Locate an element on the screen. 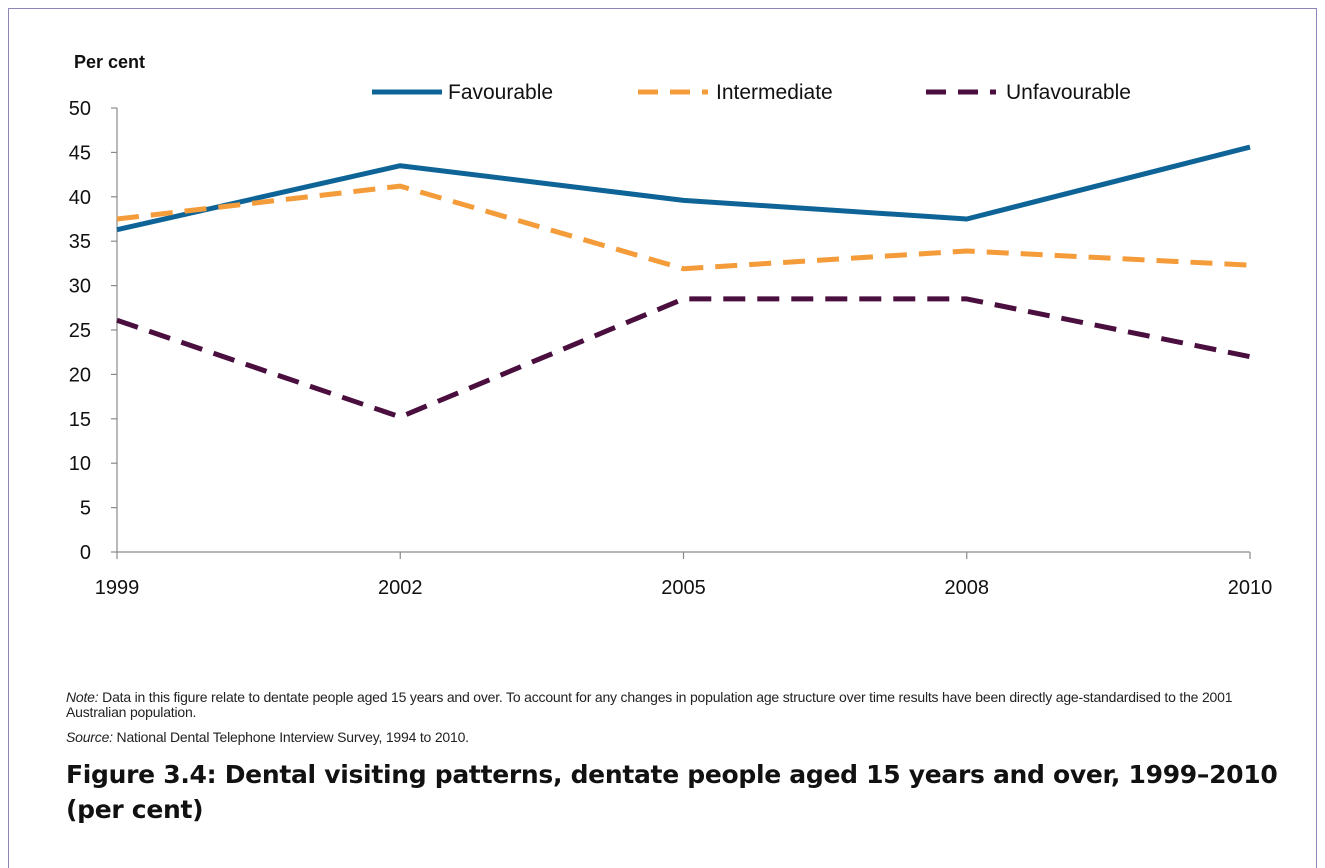  series-line-unfavourable is located at coordinates (683, 358).